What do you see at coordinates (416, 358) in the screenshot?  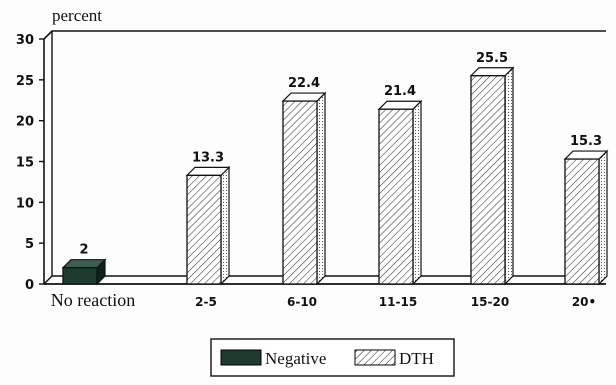 I see `legend-label-dth: DTH` at bounding box center [416, 358].